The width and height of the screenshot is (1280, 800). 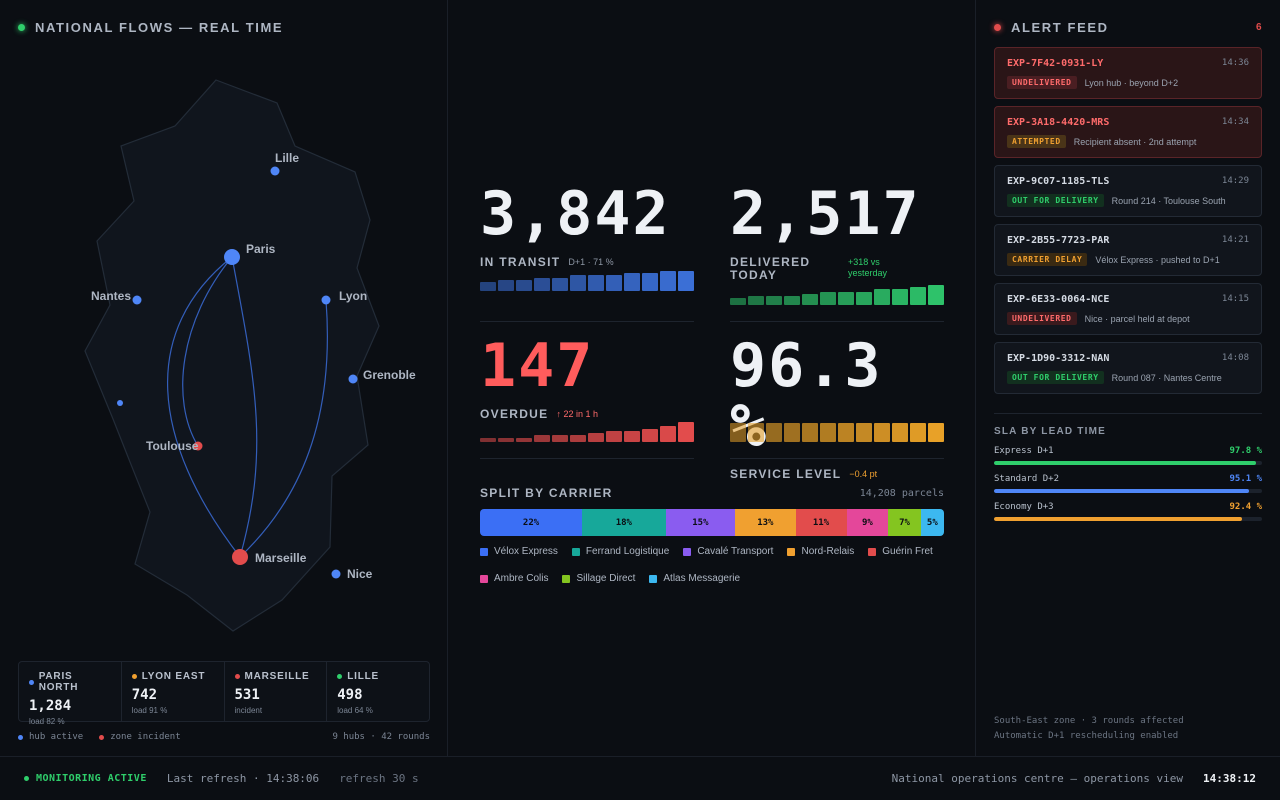 I want to click on carrier-legend-item: Ferrand Logistique, so click(x=620, y=551).